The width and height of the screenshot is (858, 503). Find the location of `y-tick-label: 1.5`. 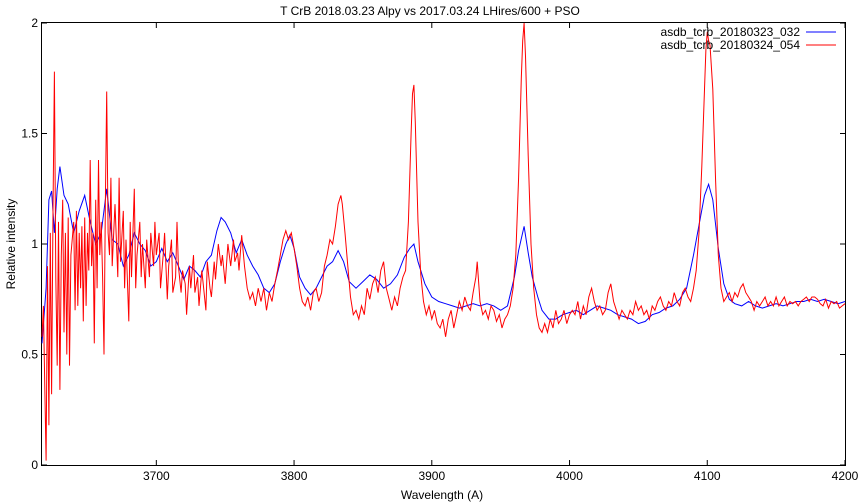

y-tick-label: 1.5 is located at coordinates (29, 134).